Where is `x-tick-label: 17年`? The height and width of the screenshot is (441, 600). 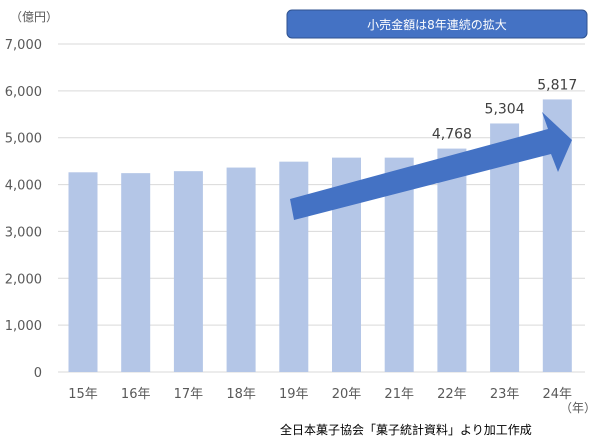 x-tick-label: 17年 is located at coordinates (189, 394).